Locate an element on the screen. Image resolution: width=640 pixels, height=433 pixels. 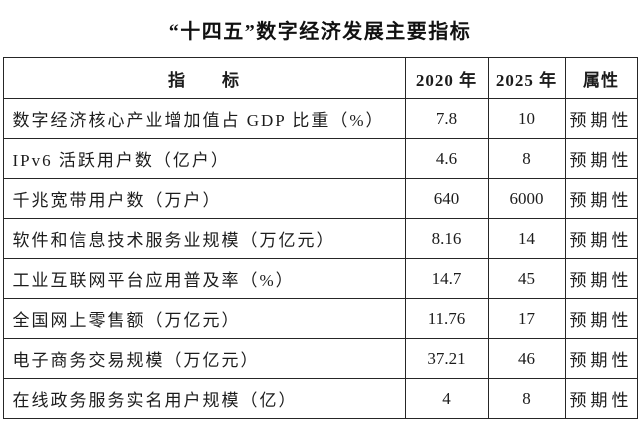
col-header-2020: 2020 年 is located at coordinates (446, 78).